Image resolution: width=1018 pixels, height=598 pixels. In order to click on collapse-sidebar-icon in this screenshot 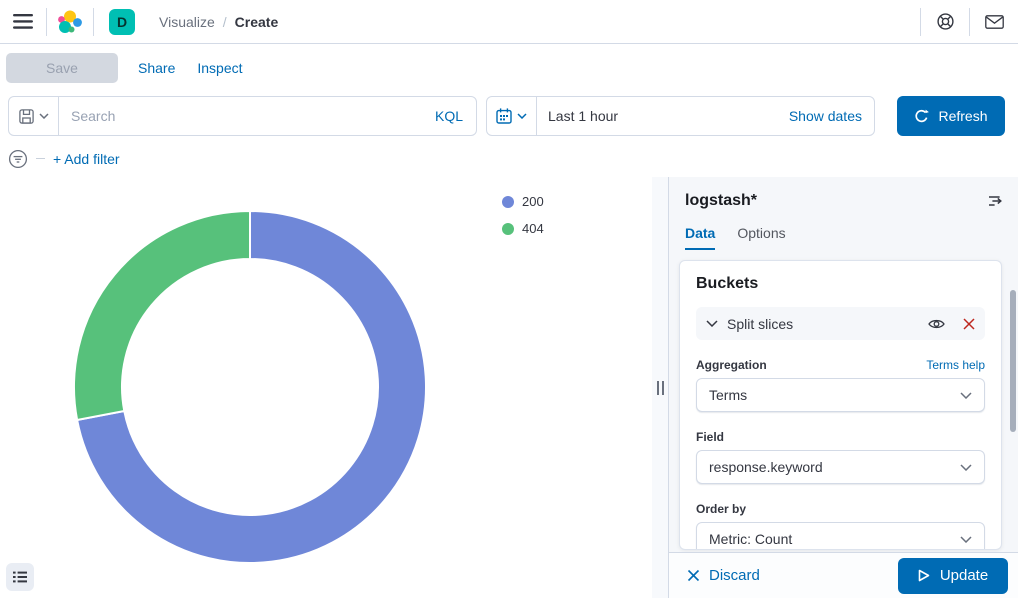, I will do `click(994, 201)`.